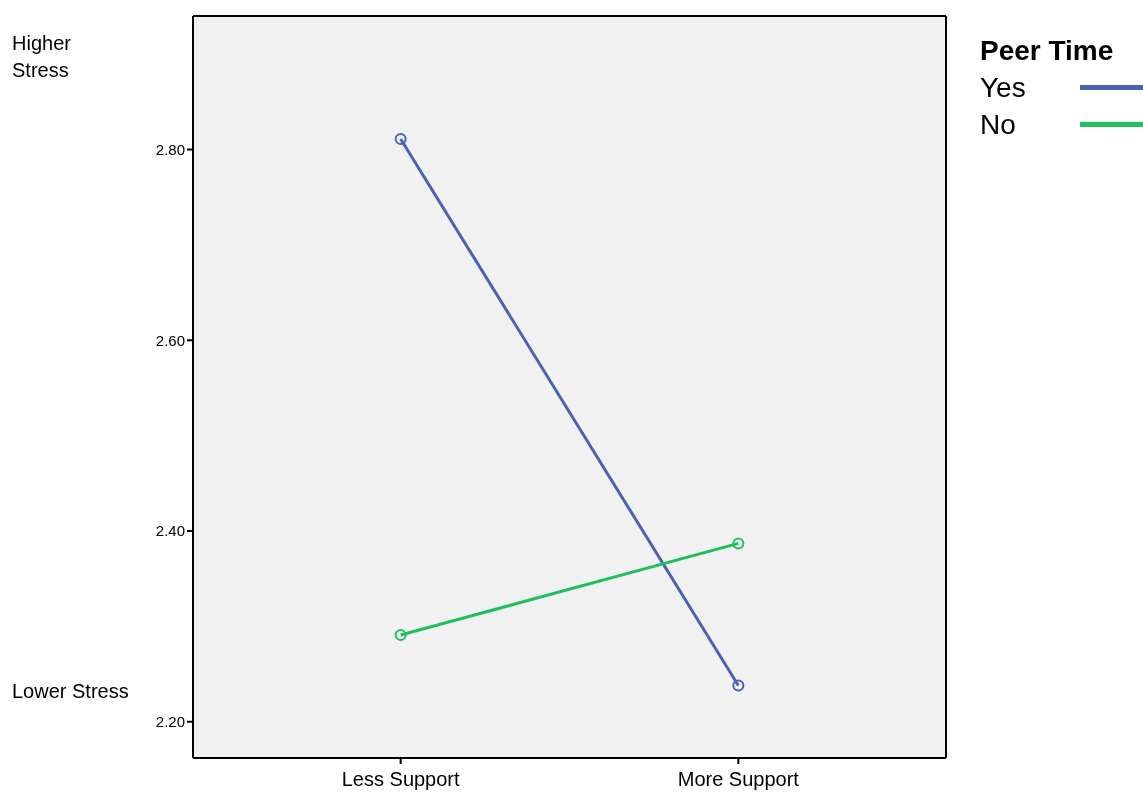 This screenshot has height=806, width=1143. What do you see at coordinates (170, 340) in the screenshot?
I see `y-tick-label: 2.60` at bounding box center [170, 340].